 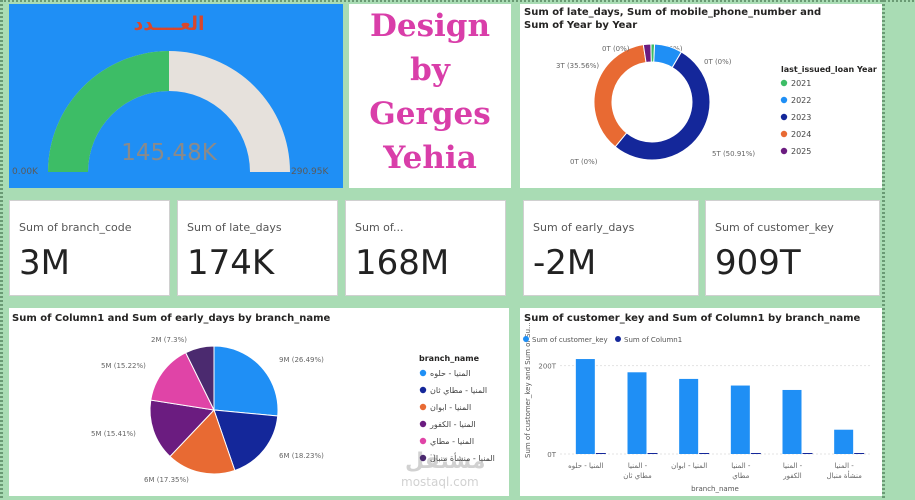 What do you see at coordinates (801, 151) in the screenshot?
I see `donut-legend-item: 2025` at bounding box center [801, 151].